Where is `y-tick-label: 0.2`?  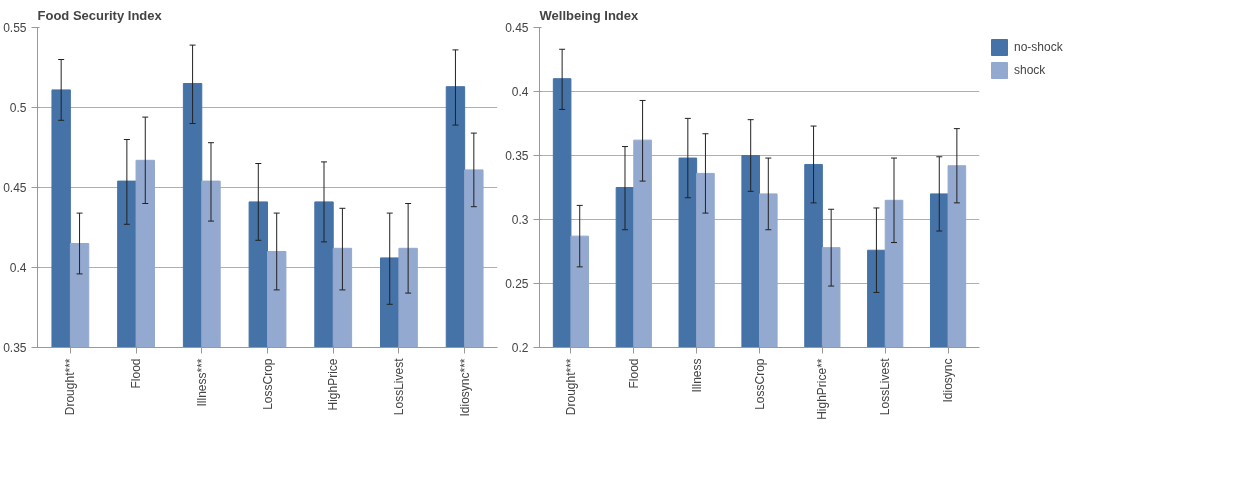 y-tick-label: 0.2 is located at coordinates (520, 348).